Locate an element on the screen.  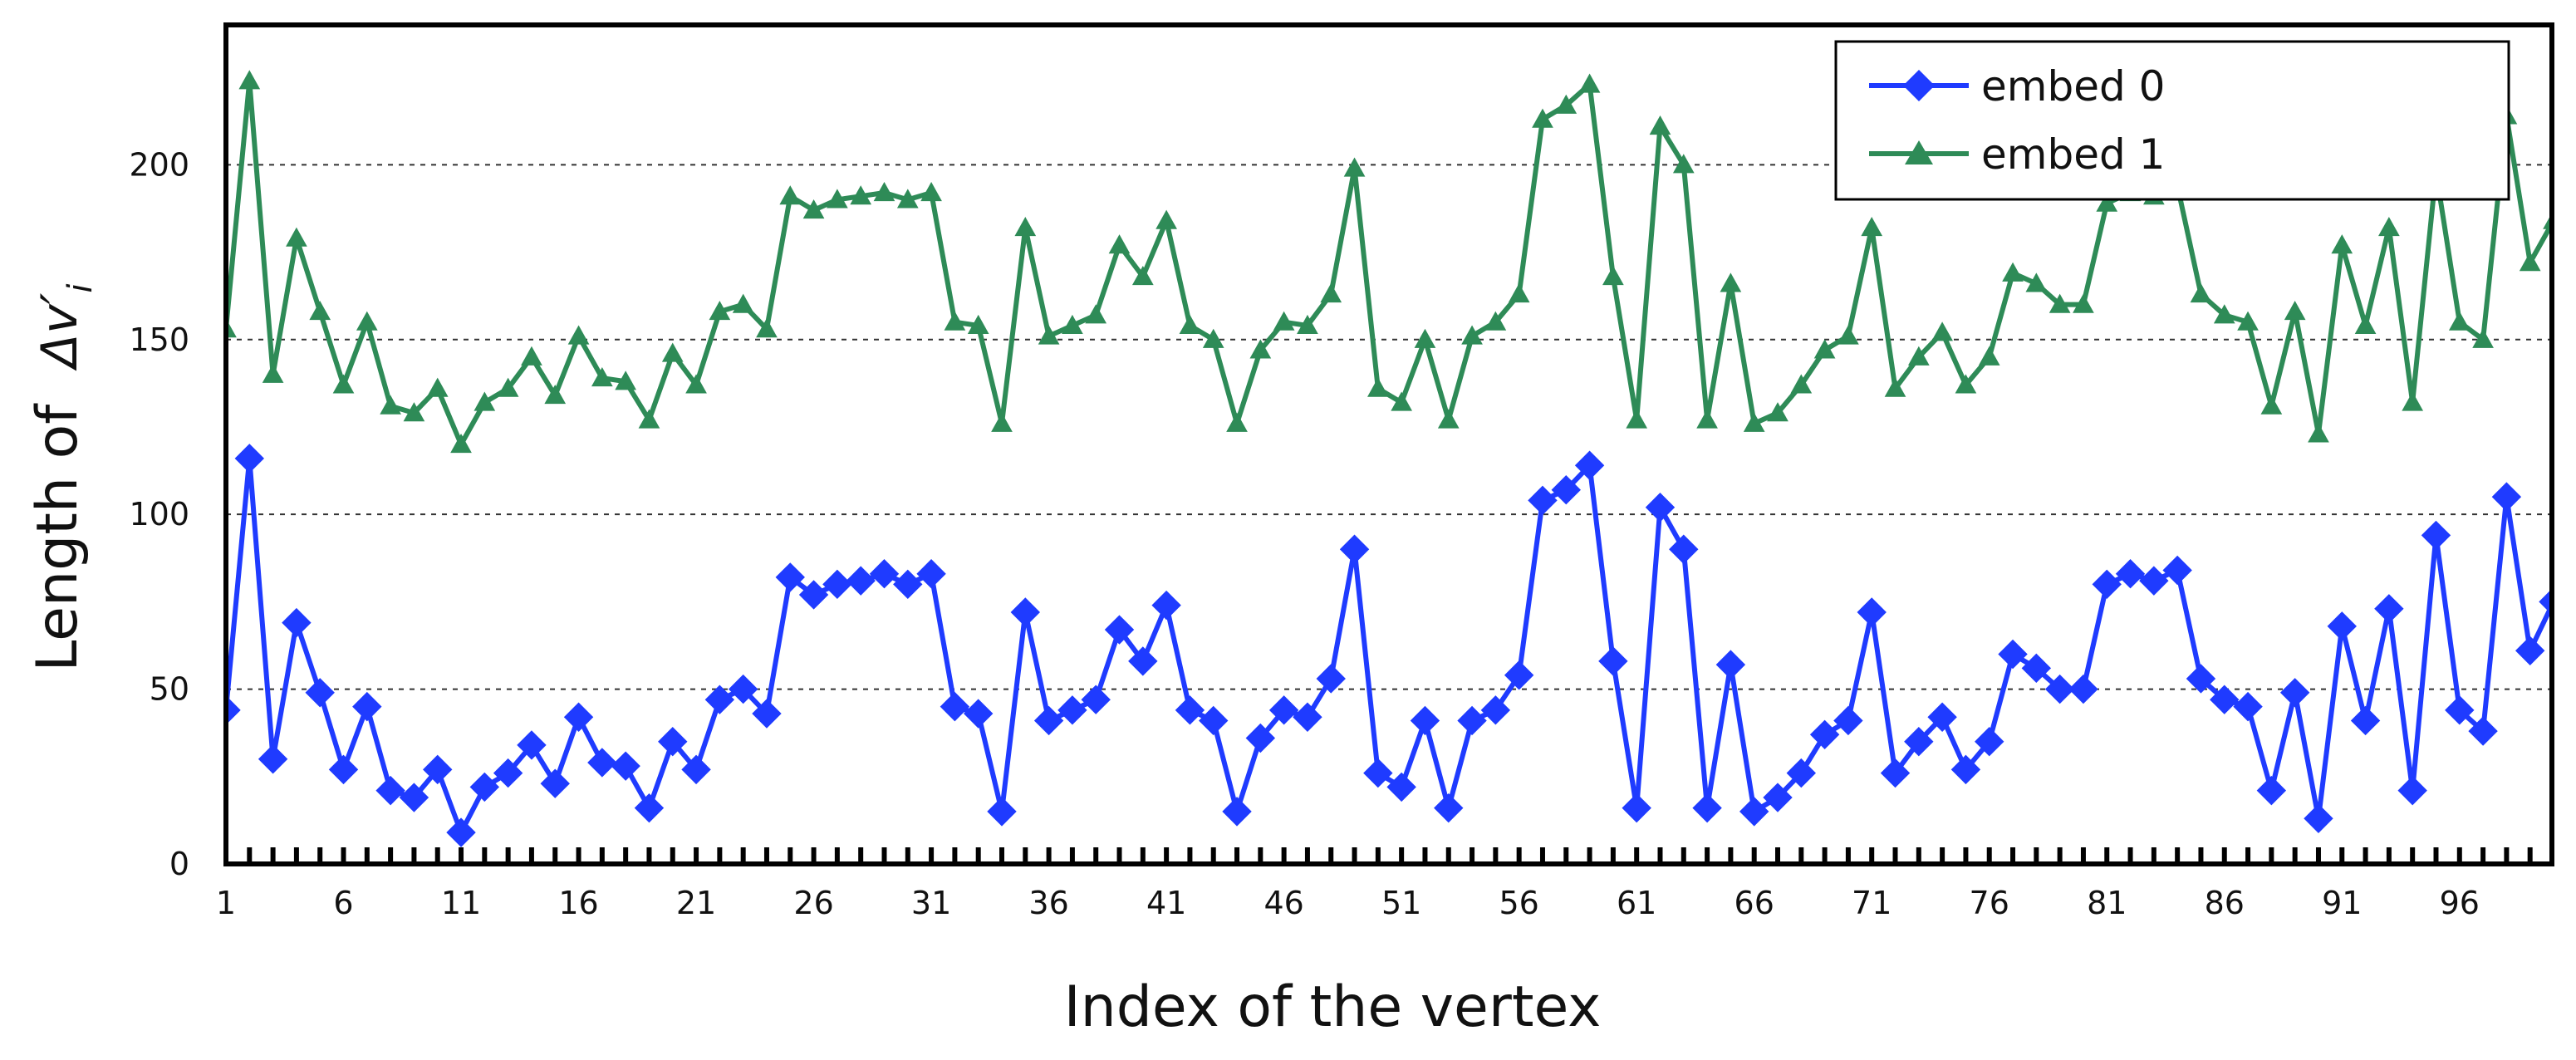
x-tick-label-11: 11 is located at coordinates (461, 903).